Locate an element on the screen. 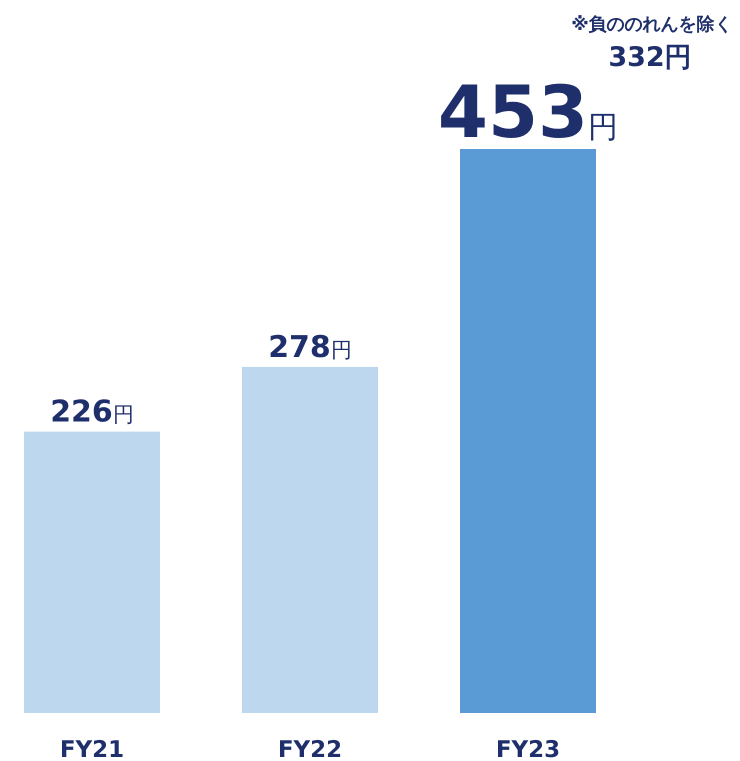  x-tick-label: FY21 is located at coordinates (92, 749).